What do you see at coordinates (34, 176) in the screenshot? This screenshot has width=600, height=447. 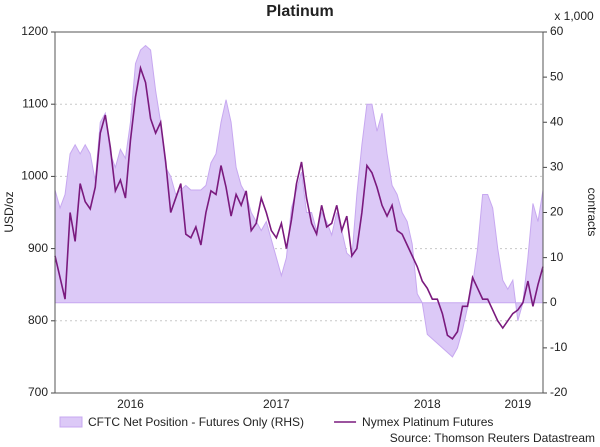 I see `y-tick-label: 1000` at bounding box center [34, 176].